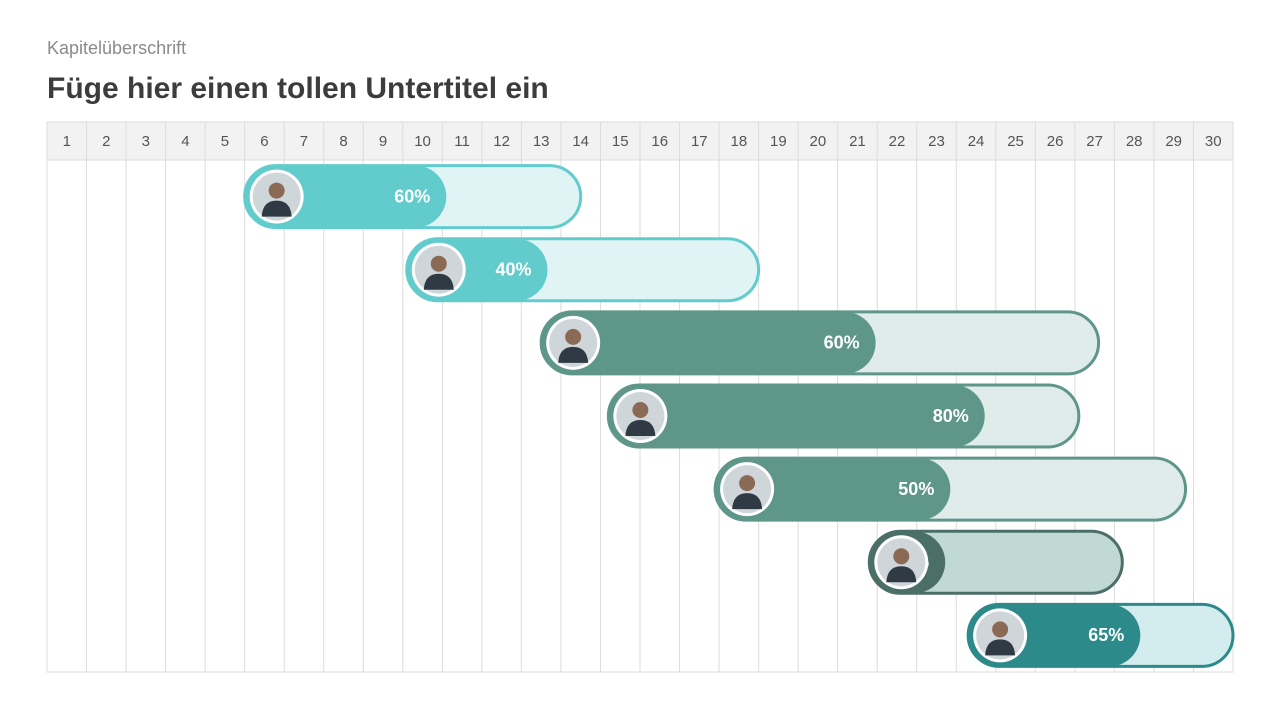 This screenshot has width=1280, height=720. What do you see at coordinates (264, 141) in the screenshot?
I see `x-tick-label: 6` at bounding box center [264, 141].